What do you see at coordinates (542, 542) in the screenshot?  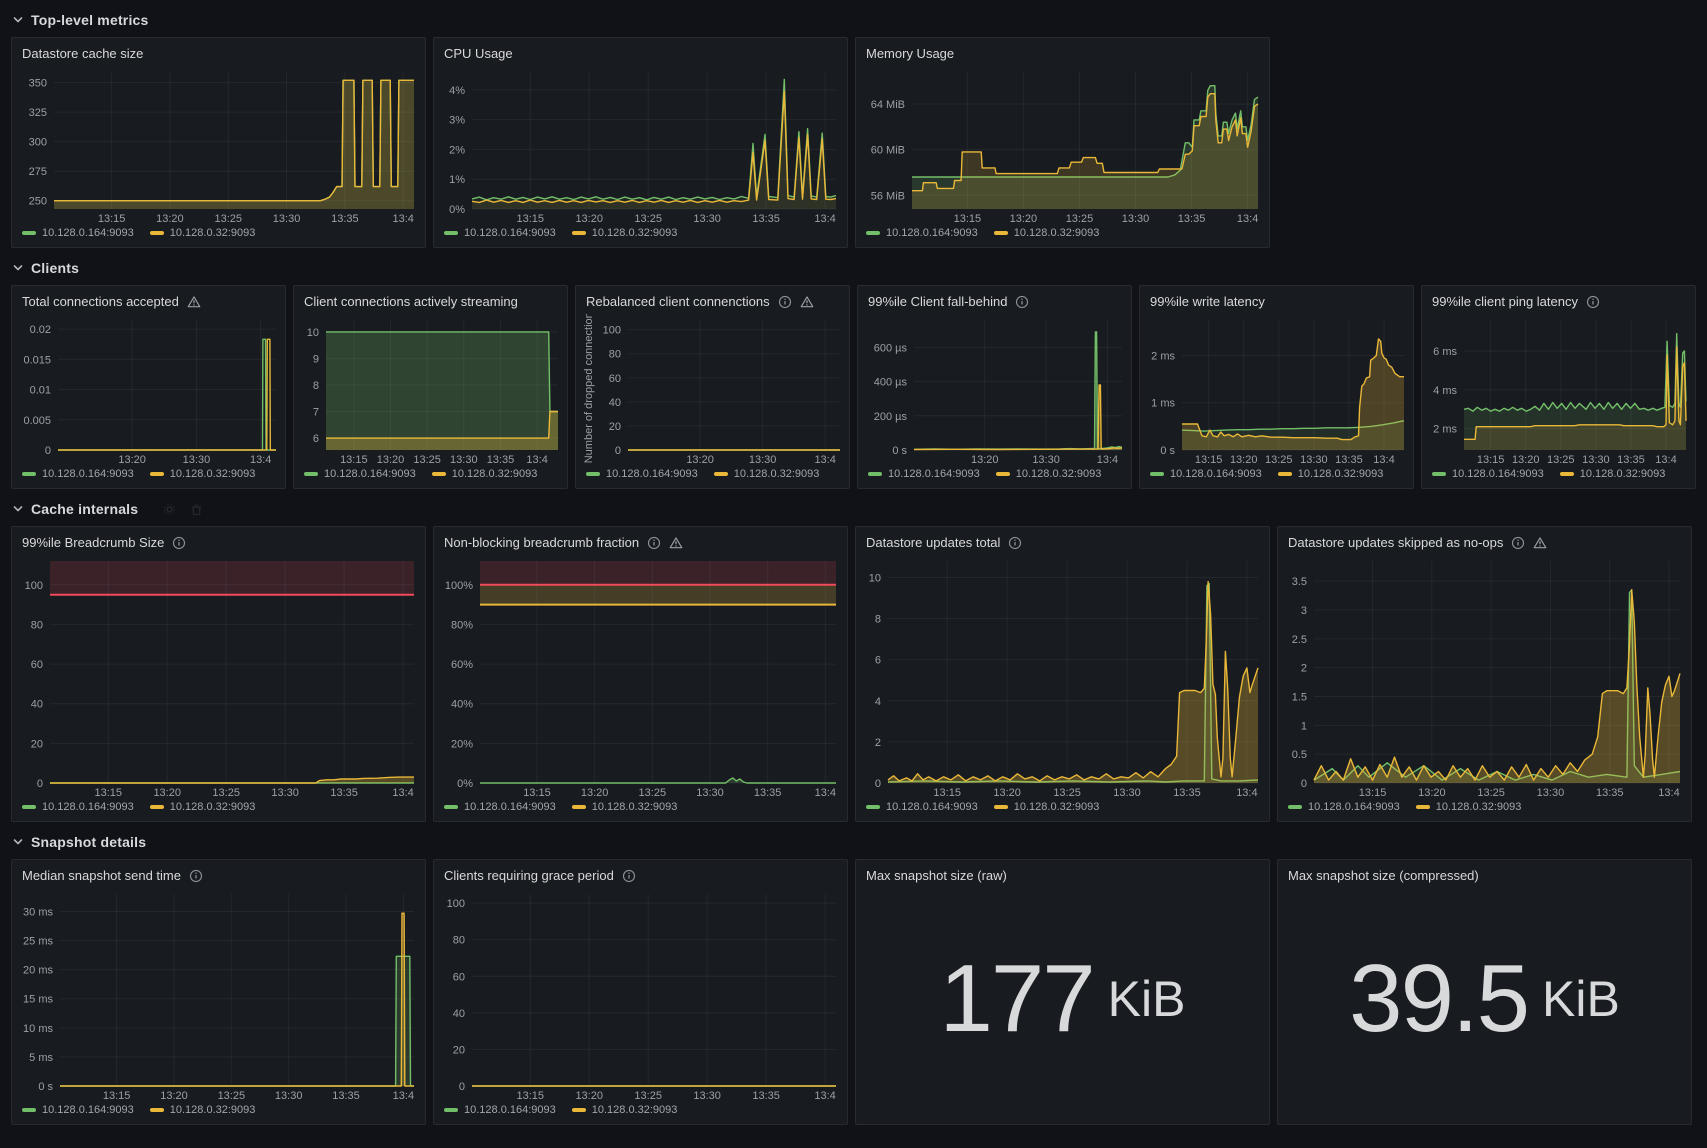 I see `panel-title: Non-blocking breadcrumb fraction` at bounding box center [542, 542].